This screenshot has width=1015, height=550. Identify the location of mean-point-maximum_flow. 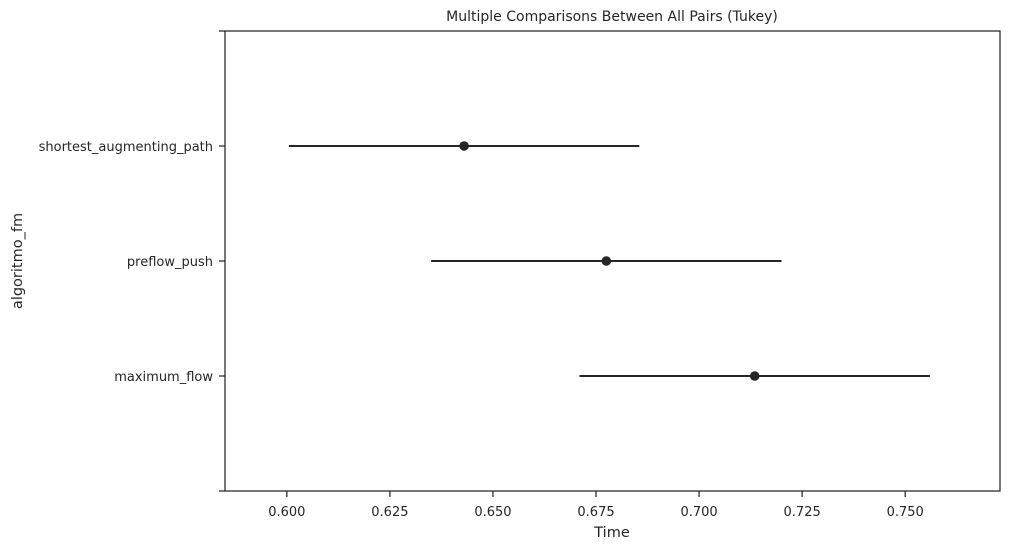
(754, 376).